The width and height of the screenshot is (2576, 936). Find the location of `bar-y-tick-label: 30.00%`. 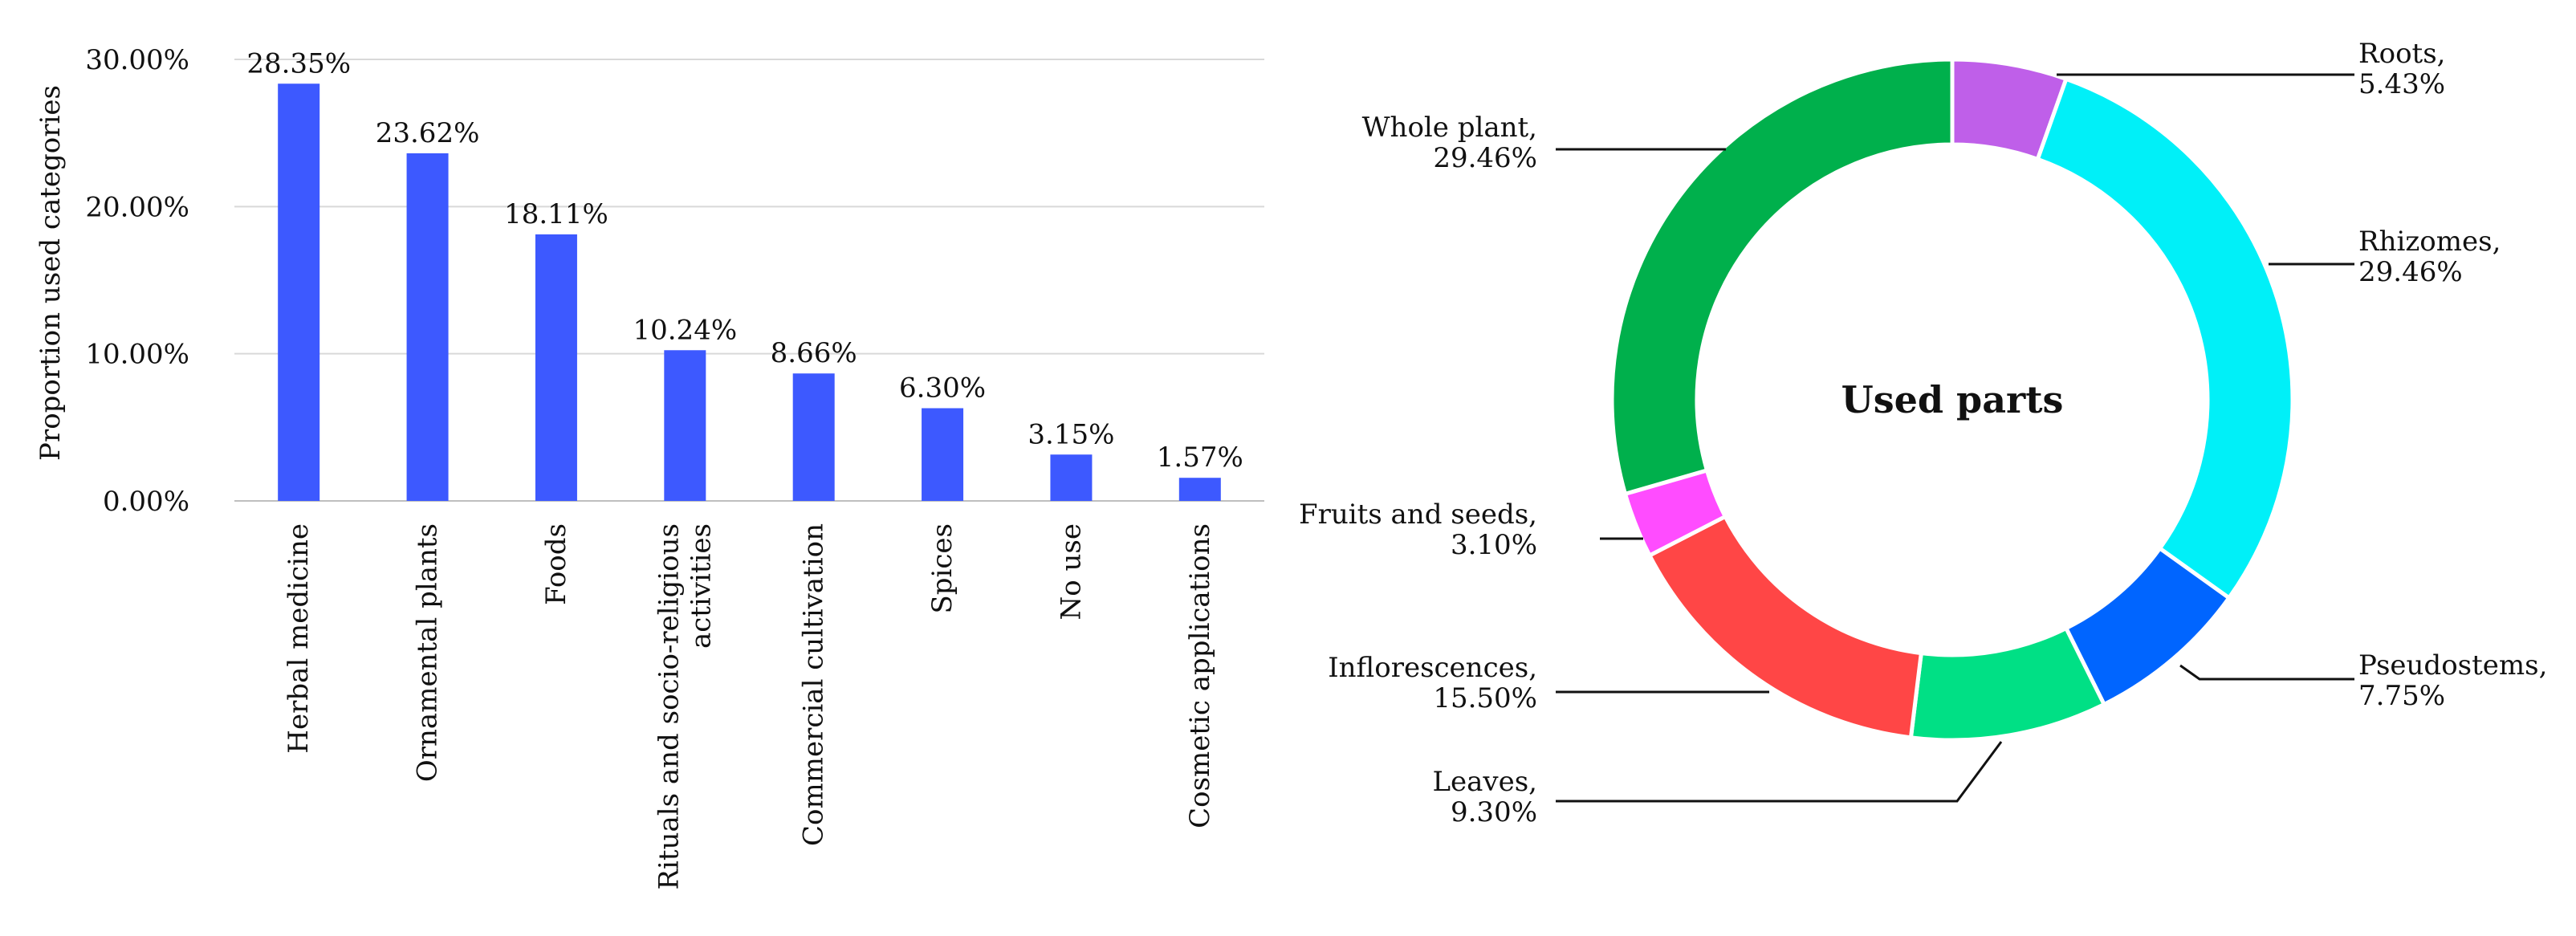

bar-y-tick-label: 30.00% is located at coordinates (137, 60).